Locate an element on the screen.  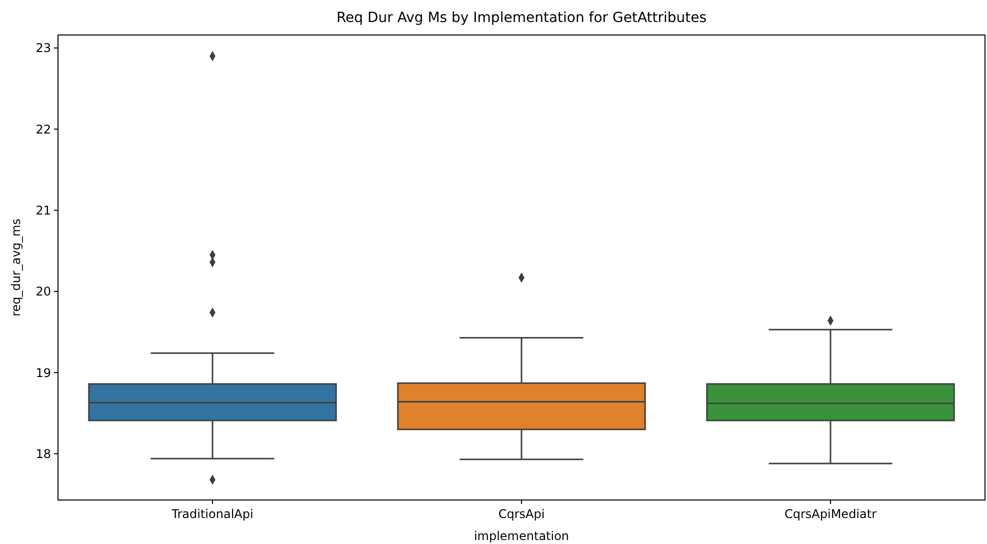
x-axis-title: implementation is located at coordinates (522, 536).